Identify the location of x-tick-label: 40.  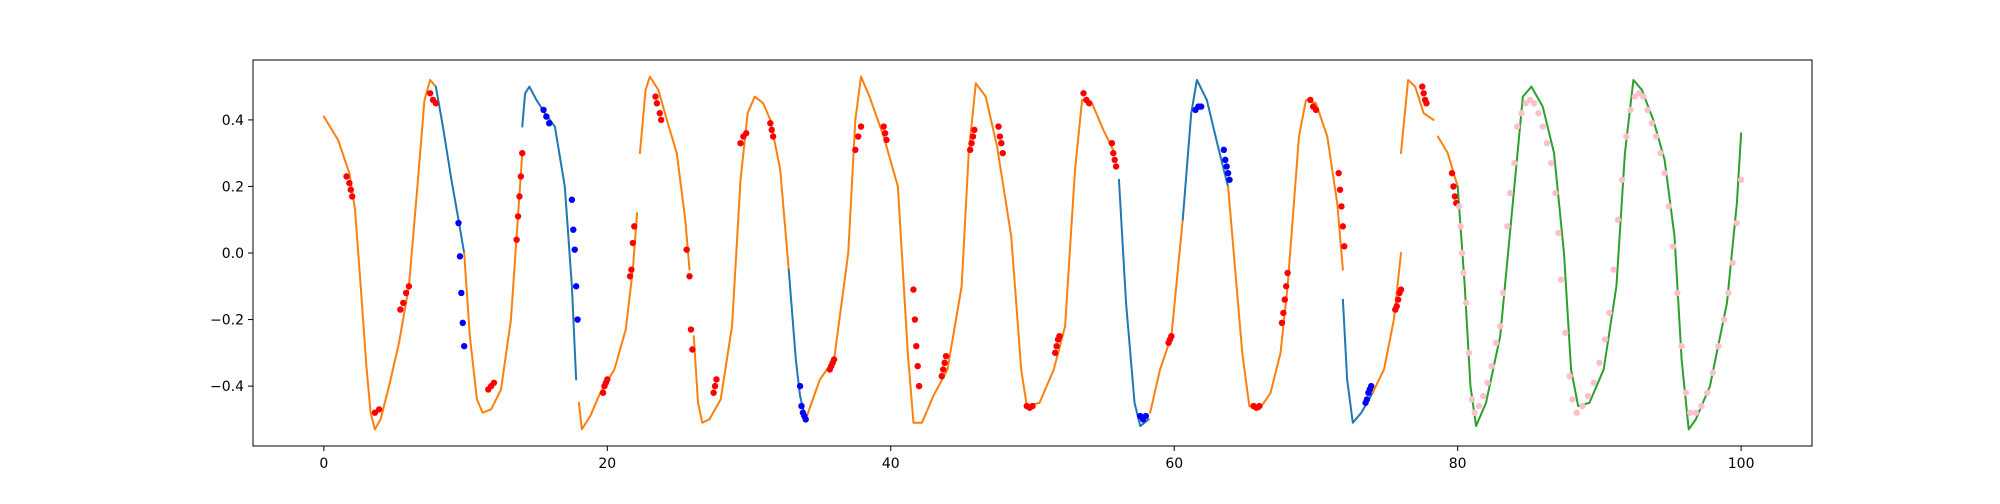
(891, 464).